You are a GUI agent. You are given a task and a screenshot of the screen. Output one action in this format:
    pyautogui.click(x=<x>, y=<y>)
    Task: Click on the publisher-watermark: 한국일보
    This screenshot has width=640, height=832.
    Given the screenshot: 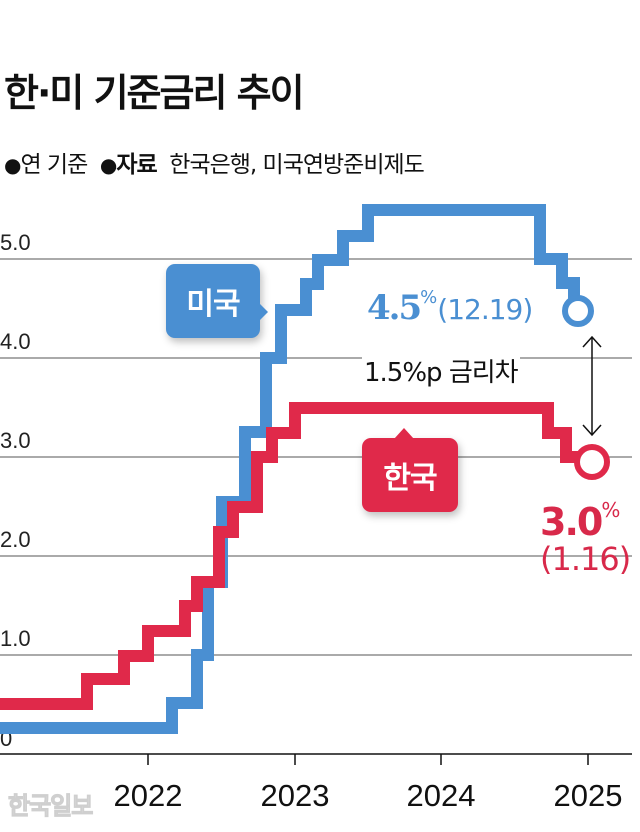 What is the action you would take?
    pyautogui.click(x=50, y=806)
    